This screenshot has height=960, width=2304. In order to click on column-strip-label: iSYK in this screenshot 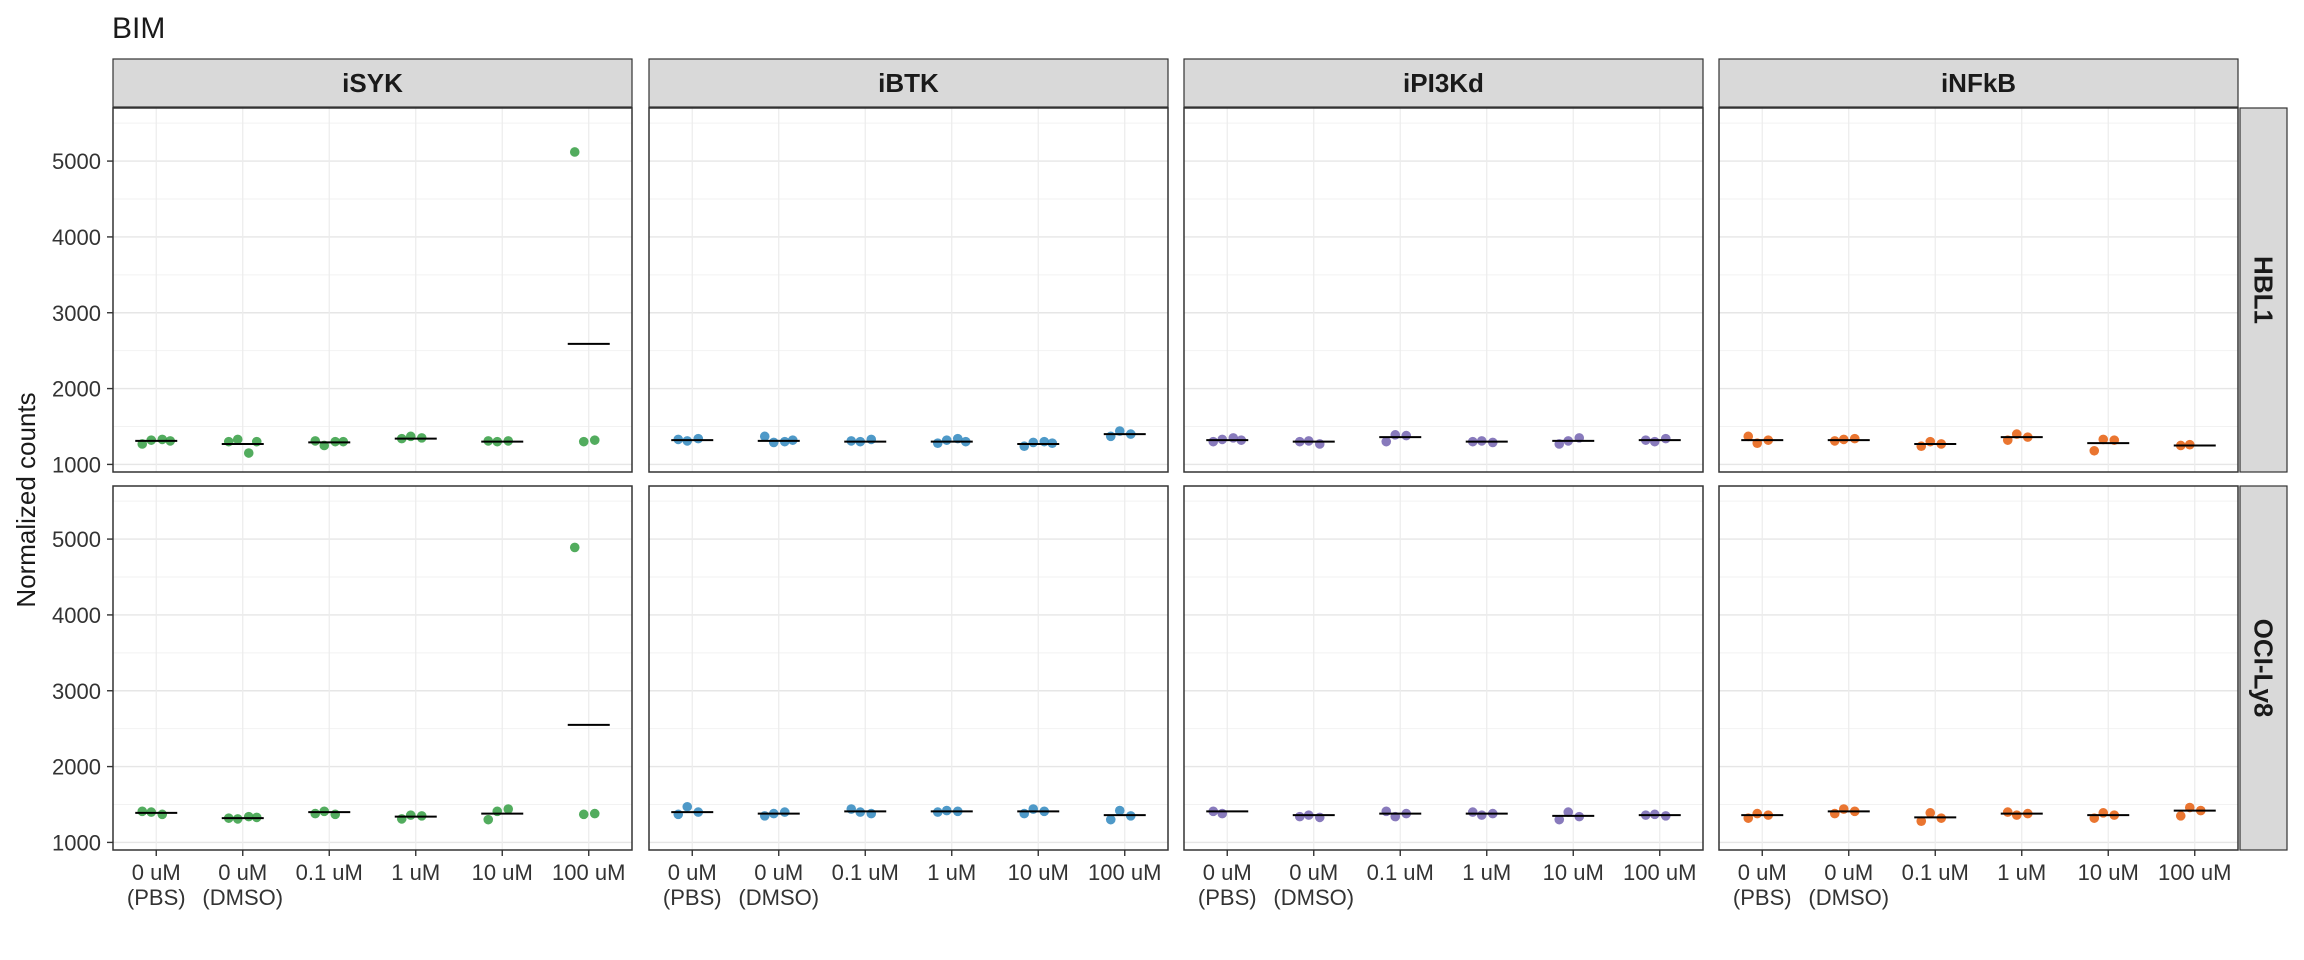, I will do `click(372, 83)`.